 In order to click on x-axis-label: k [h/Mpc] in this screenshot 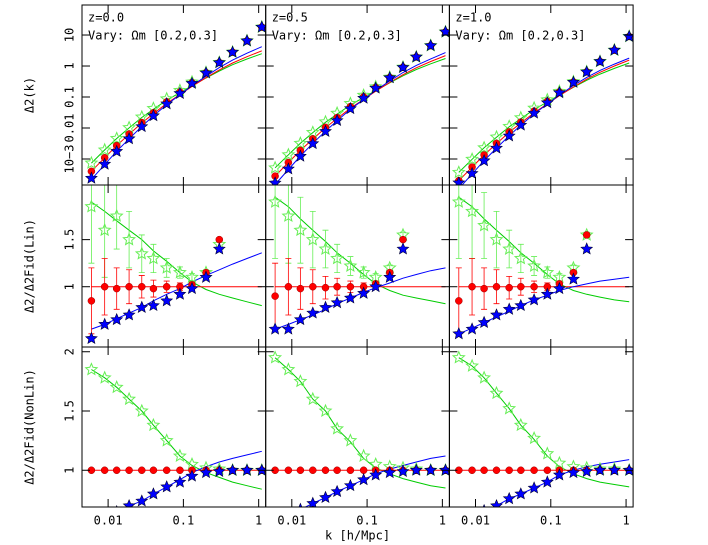, I will do `click(357, 536)`.